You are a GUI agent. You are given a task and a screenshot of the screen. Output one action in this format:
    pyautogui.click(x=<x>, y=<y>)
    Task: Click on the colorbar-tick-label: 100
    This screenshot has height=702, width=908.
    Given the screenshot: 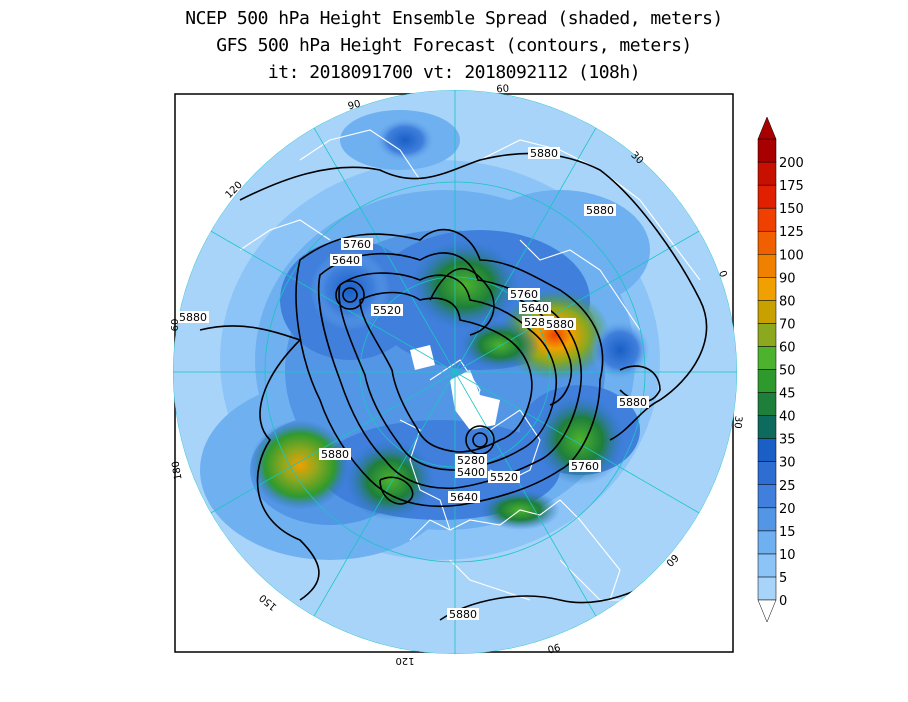 What is the action you would take?
    pyautogui.click(x=791, y=255)
    